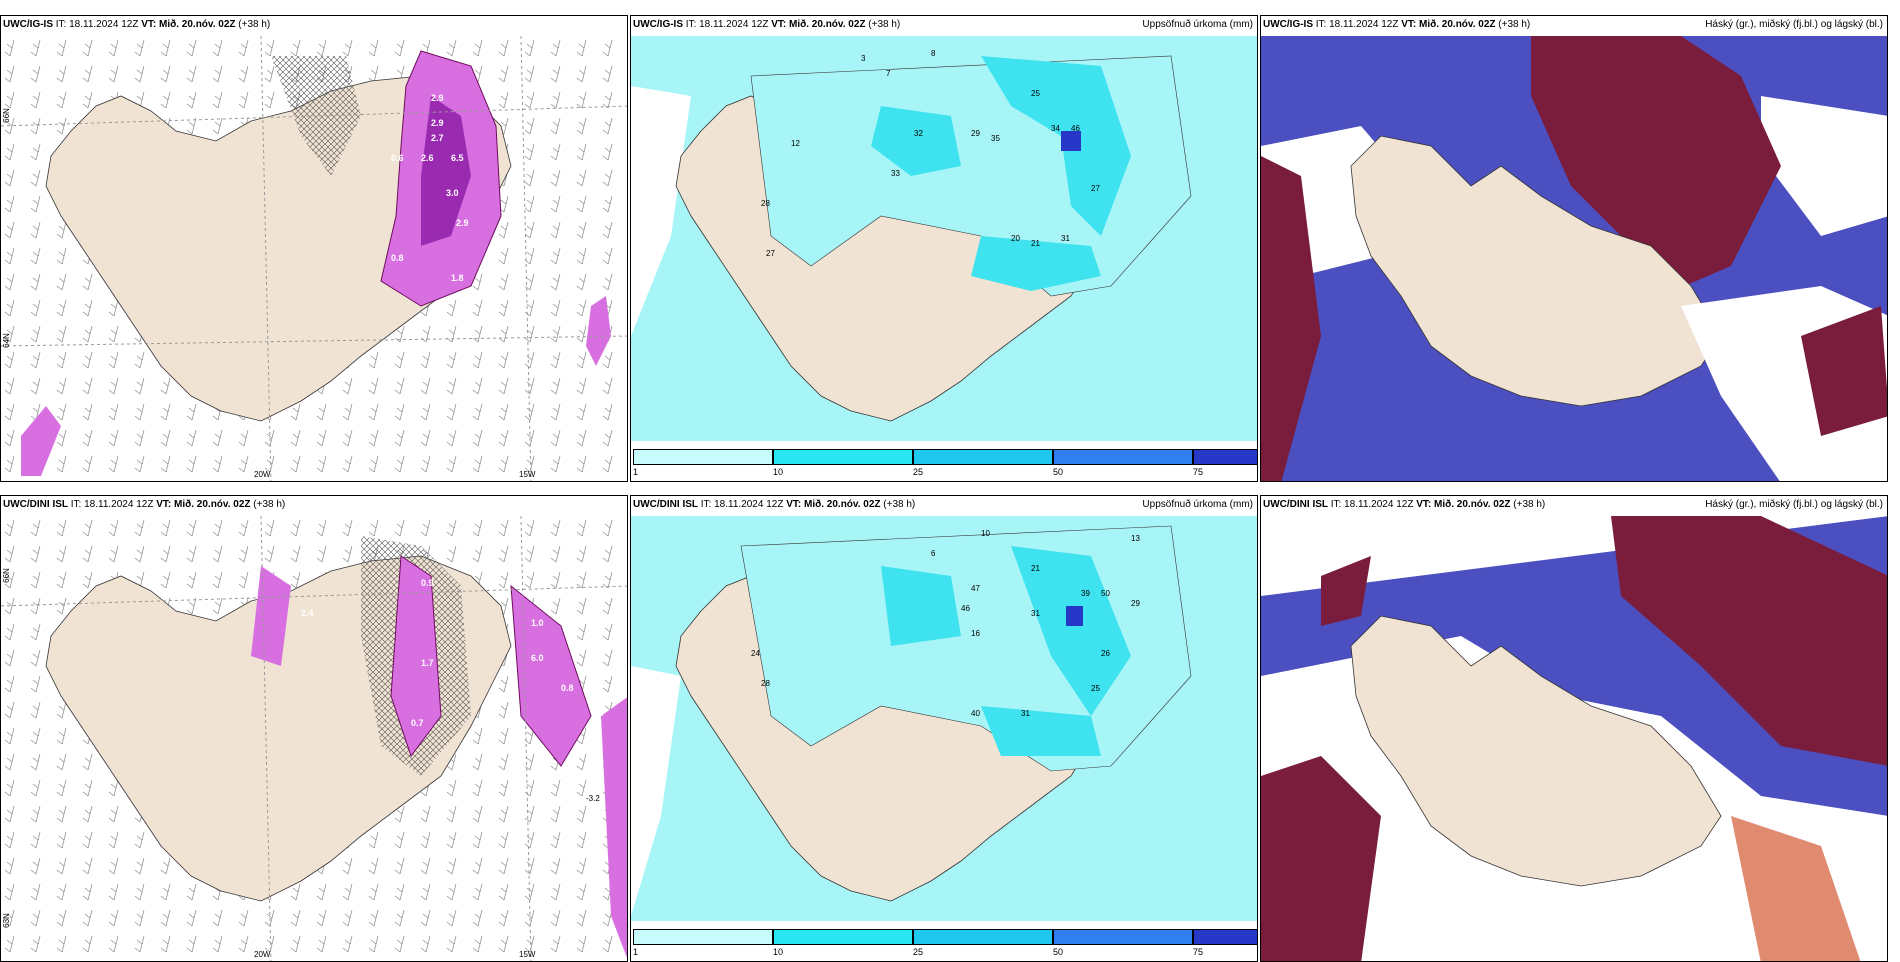  Describe the element at coordinates (863, 58) in the screenshot. I see `svg-text: 3` at that location.